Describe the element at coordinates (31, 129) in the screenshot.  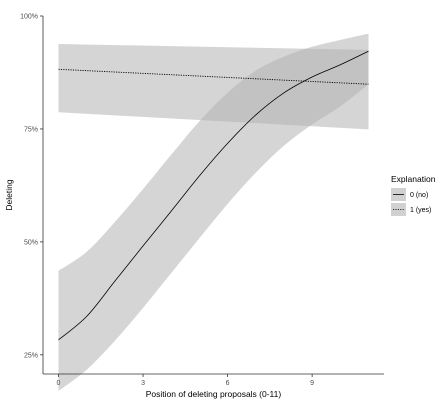
I see `y-tick-label: 75%` at that location.